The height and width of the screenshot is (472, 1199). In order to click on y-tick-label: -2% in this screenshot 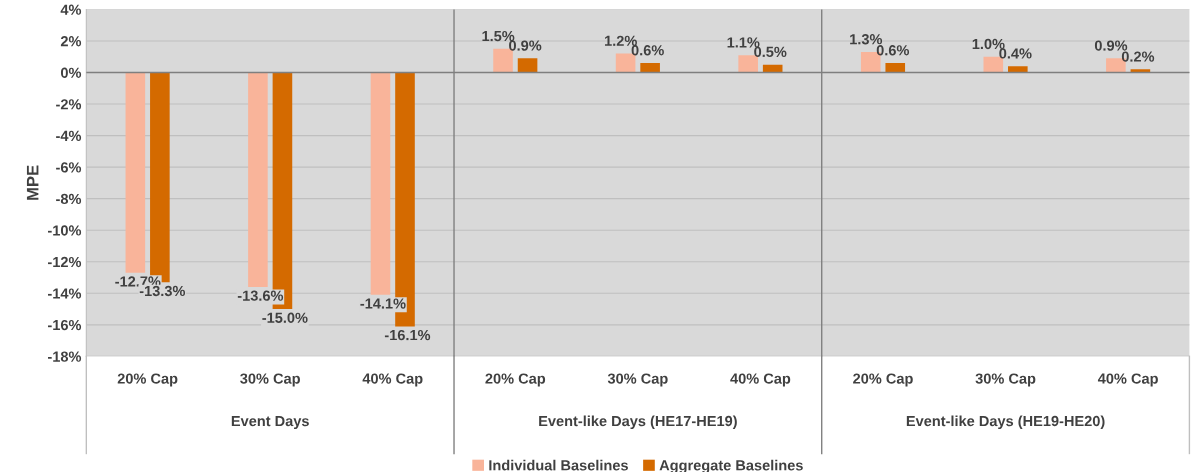, I will do `click(69, 104)`.